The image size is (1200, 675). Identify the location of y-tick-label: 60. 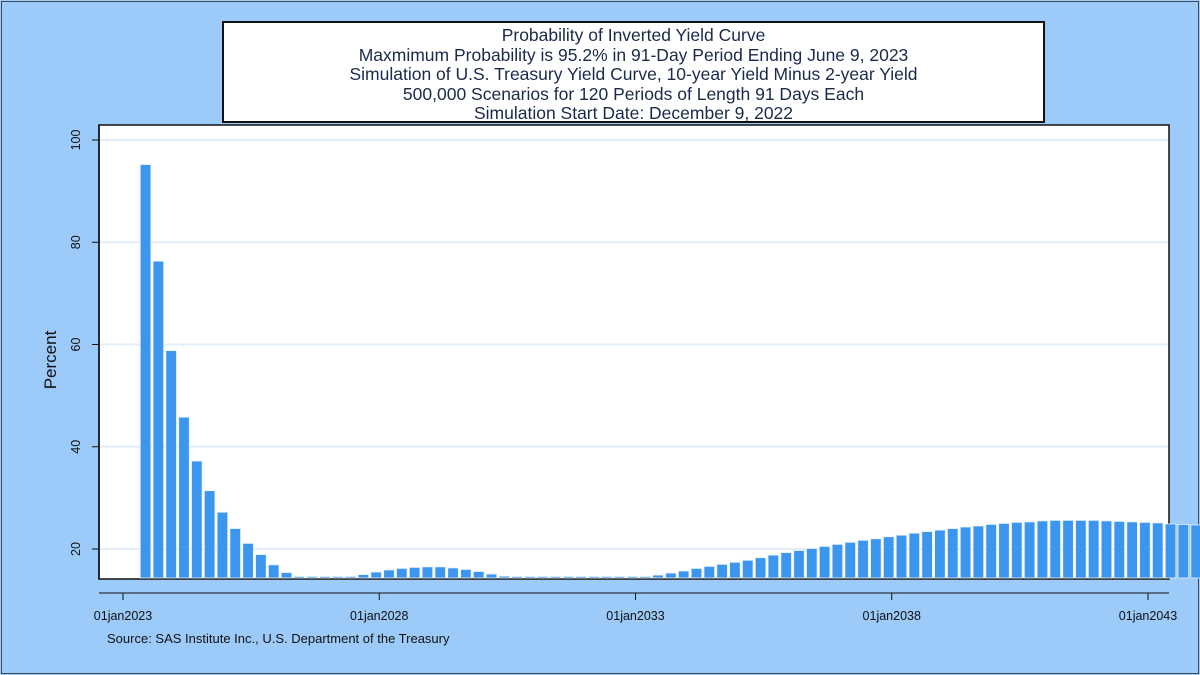
(76, 345).